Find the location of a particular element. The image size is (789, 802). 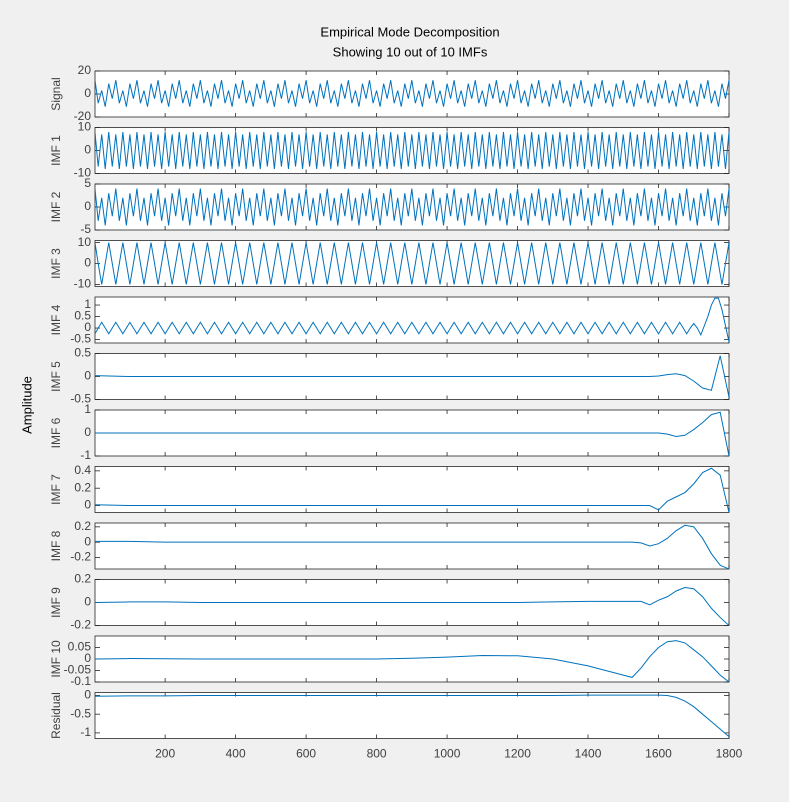

panel-label: IMF 1 is located at coordinates (56, 150).